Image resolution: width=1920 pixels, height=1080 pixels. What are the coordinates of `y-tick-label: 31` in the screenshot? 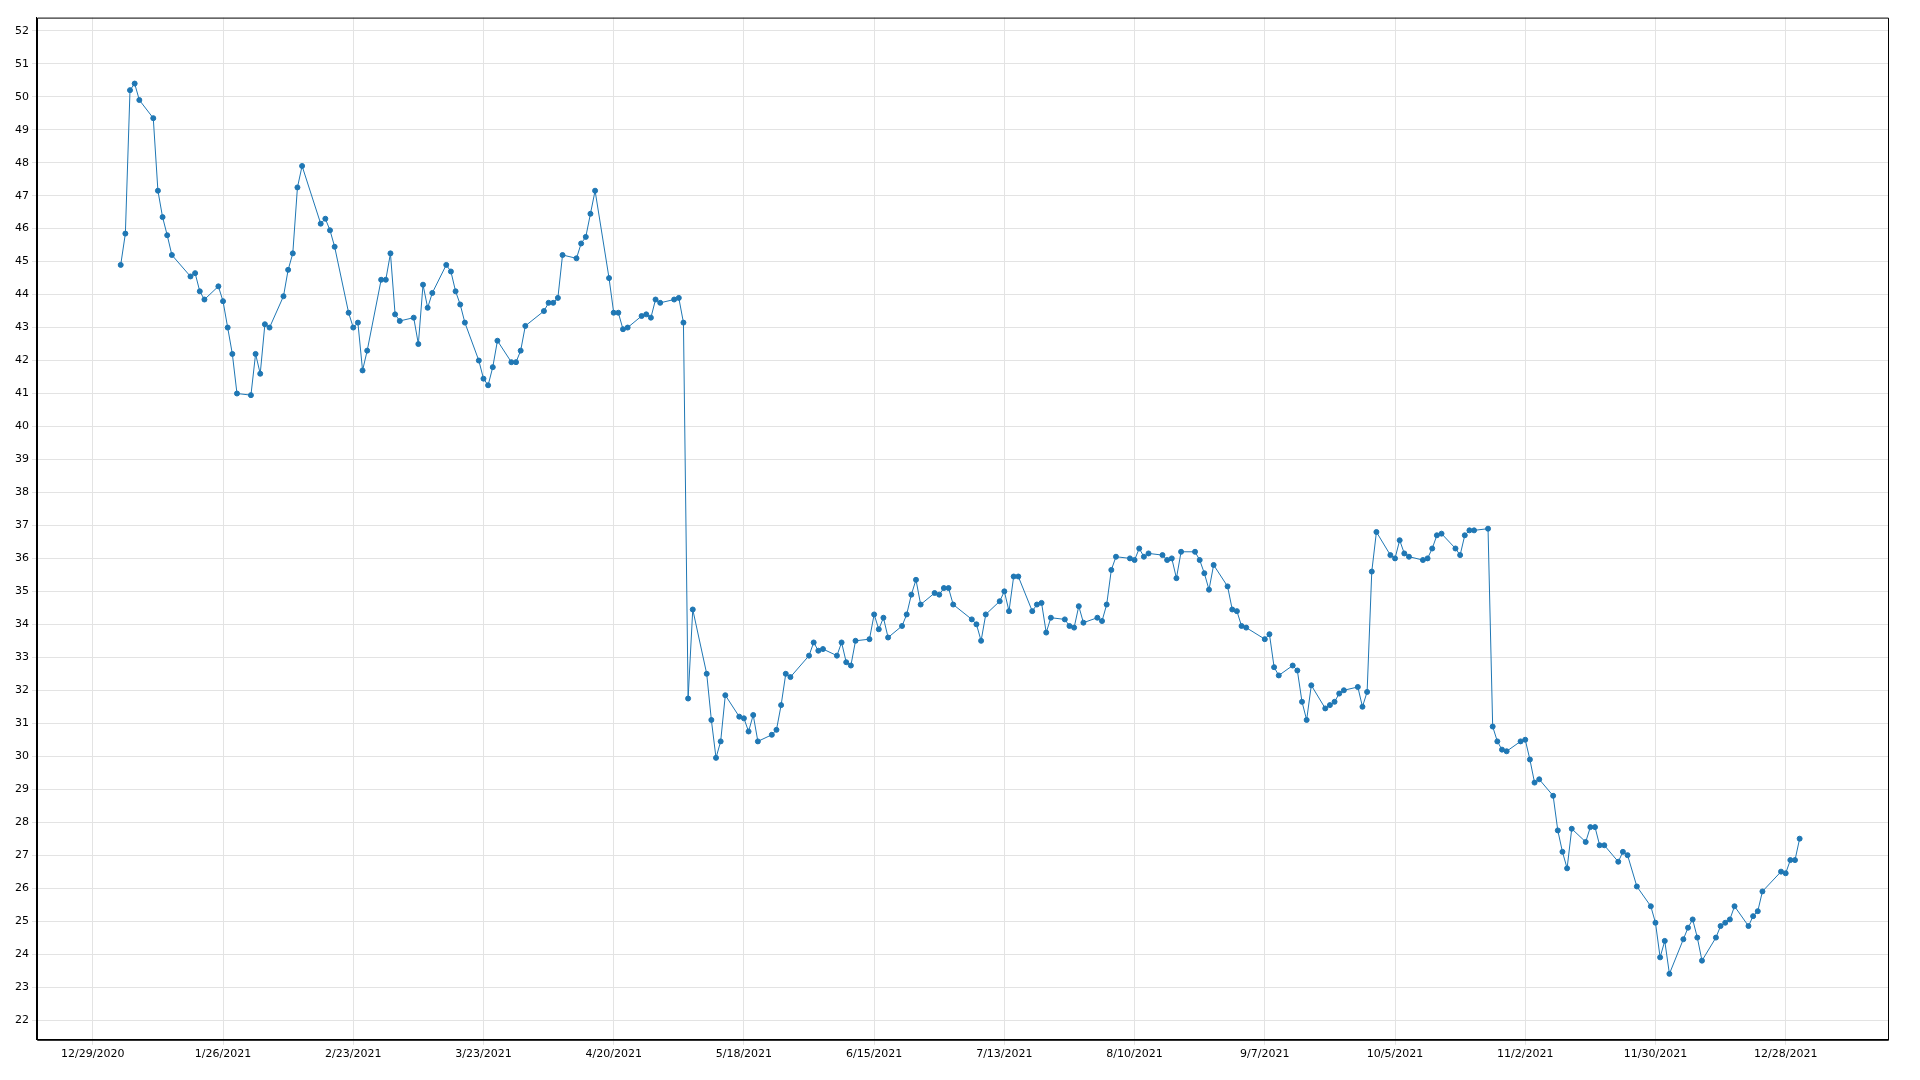 It's located at (22, 723).